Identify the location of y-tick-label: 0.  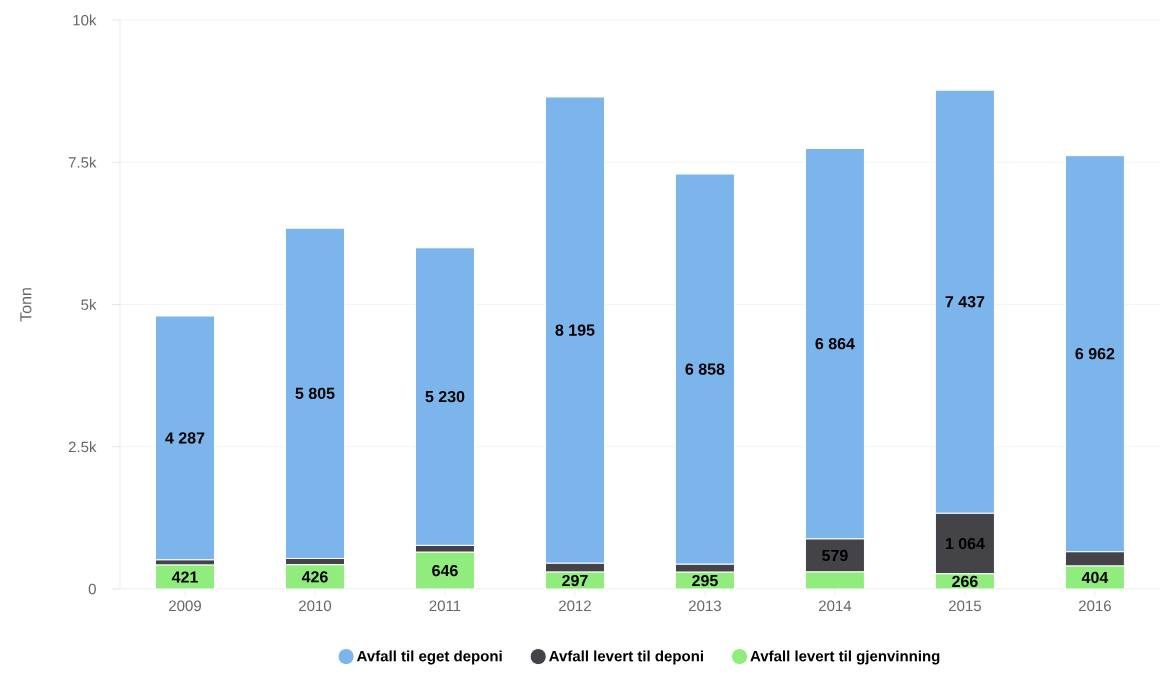
(92, 589).